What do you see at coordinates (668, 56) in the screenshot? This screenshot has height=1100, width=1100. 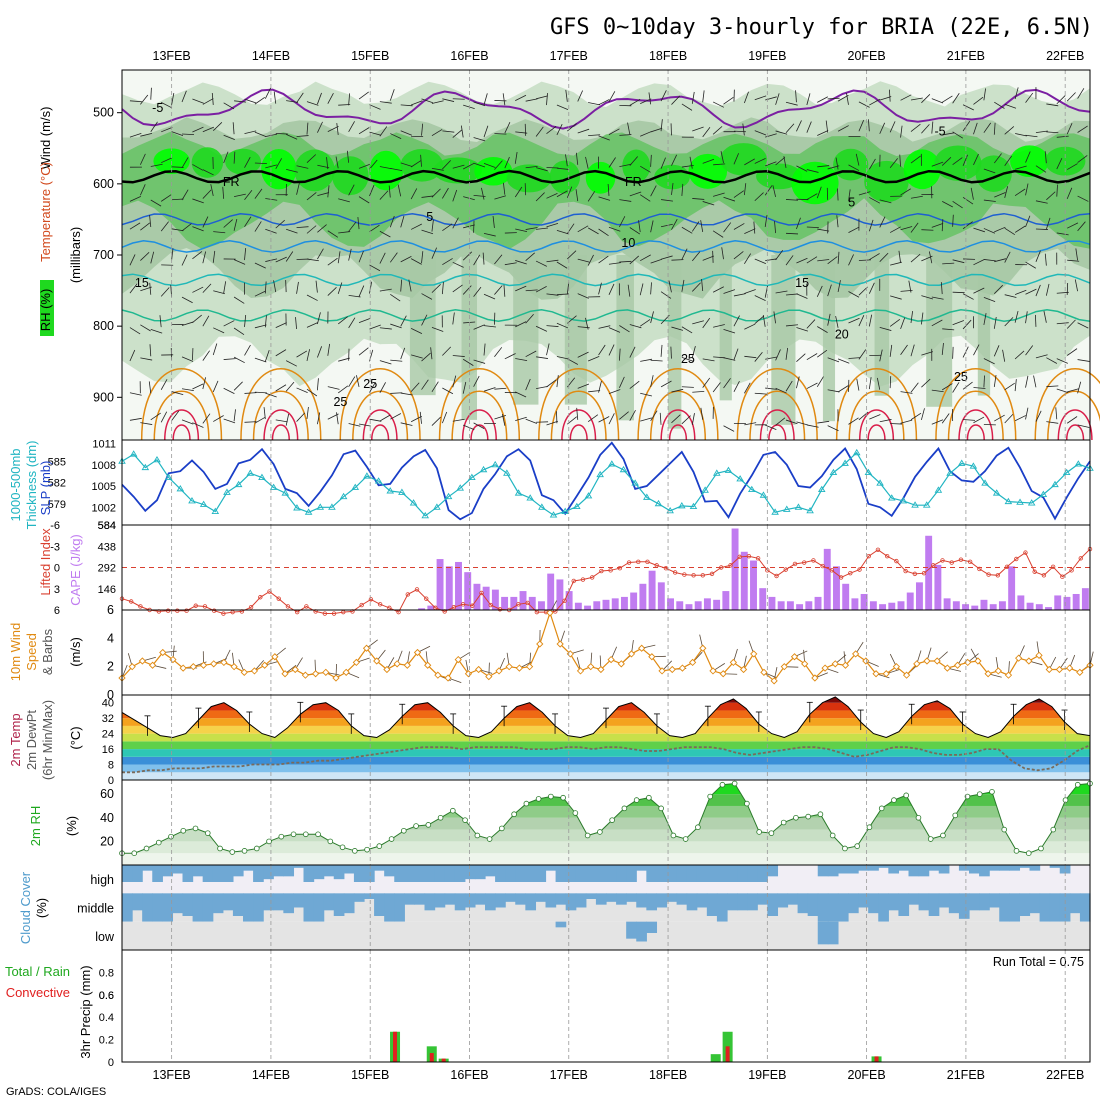 I see `x-tick-label-top: 18FEB` at bounding box center [668, 56].